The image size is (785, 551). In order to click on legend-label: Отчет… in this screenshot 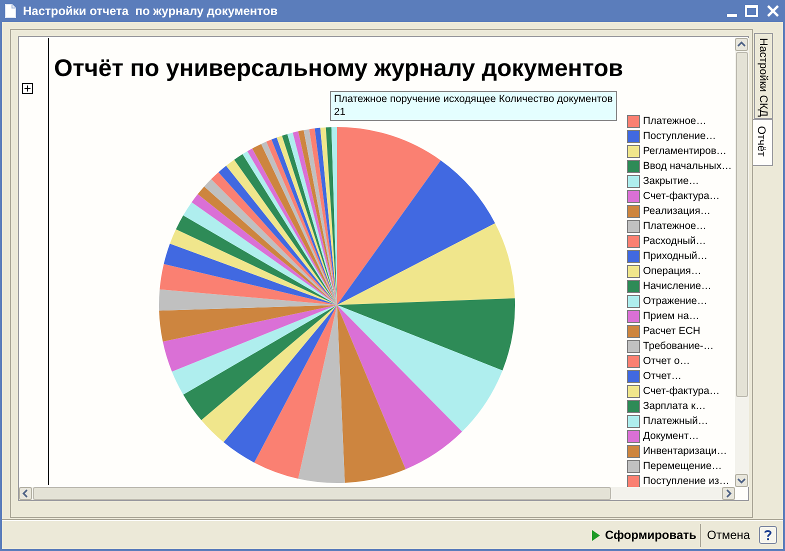, I will do `click(662, 376)`.